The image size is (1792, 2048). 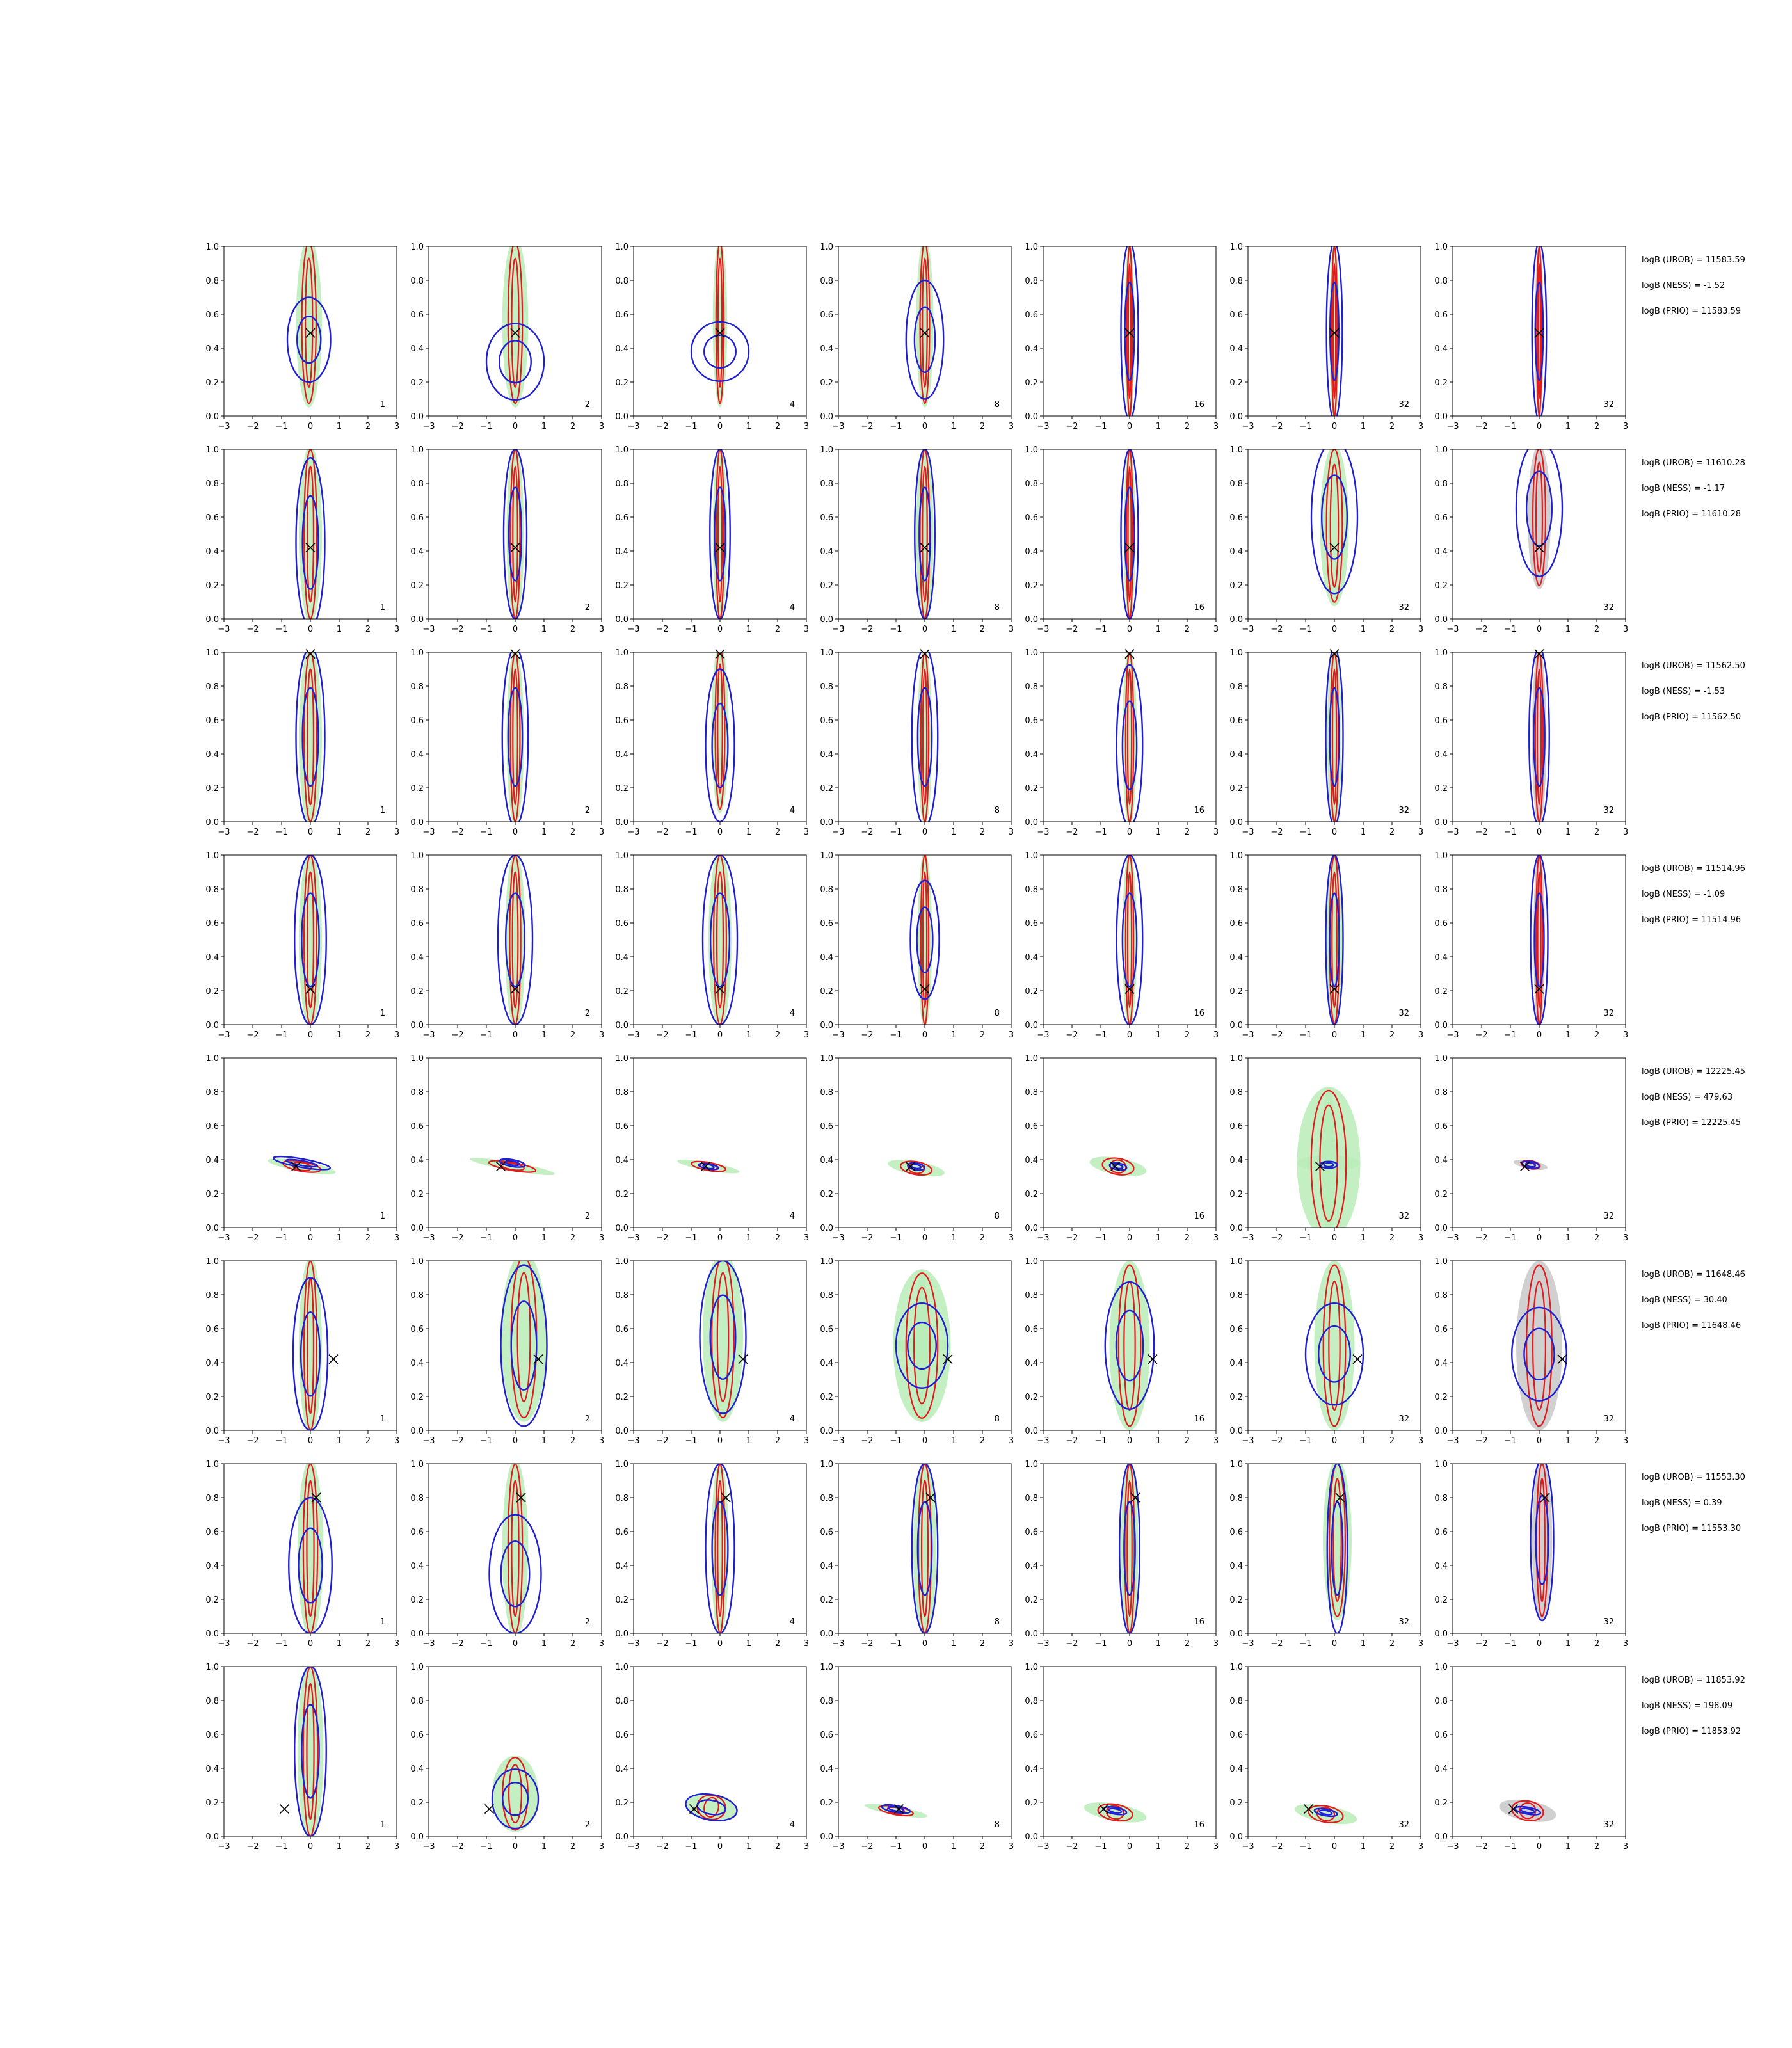 I want to click on panel-r2-c4: −3 −2 −1 0 1 2 3 0.0 0.2 0.4 0.6 0.8 1.0 8, so click(x=917, y=539).